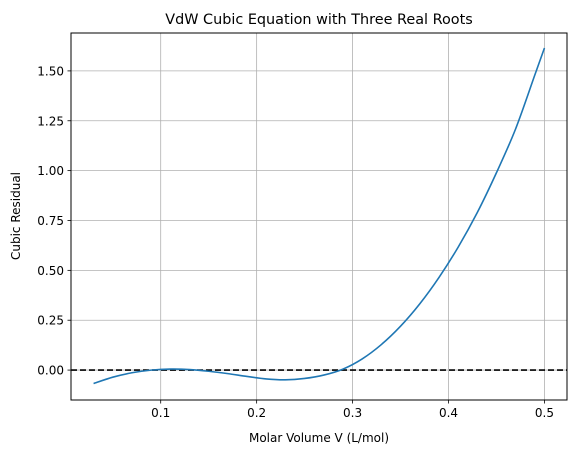  I want to click on y-tick-label: 1.00, so click(50, 171).